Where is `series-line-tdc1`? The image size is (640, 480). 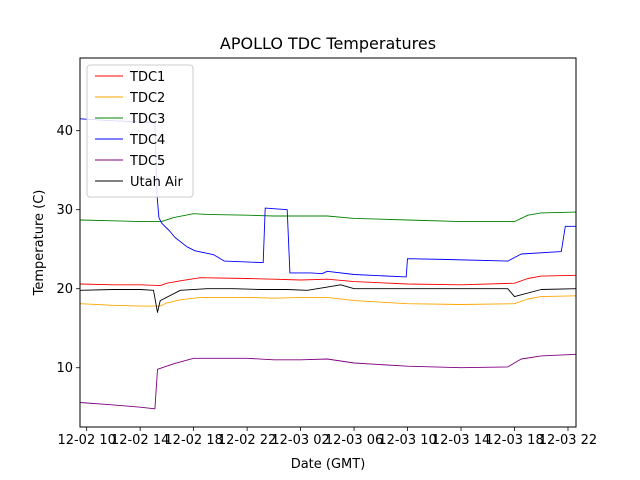 series-line-tdc1 is located at coordinates (328, 280).